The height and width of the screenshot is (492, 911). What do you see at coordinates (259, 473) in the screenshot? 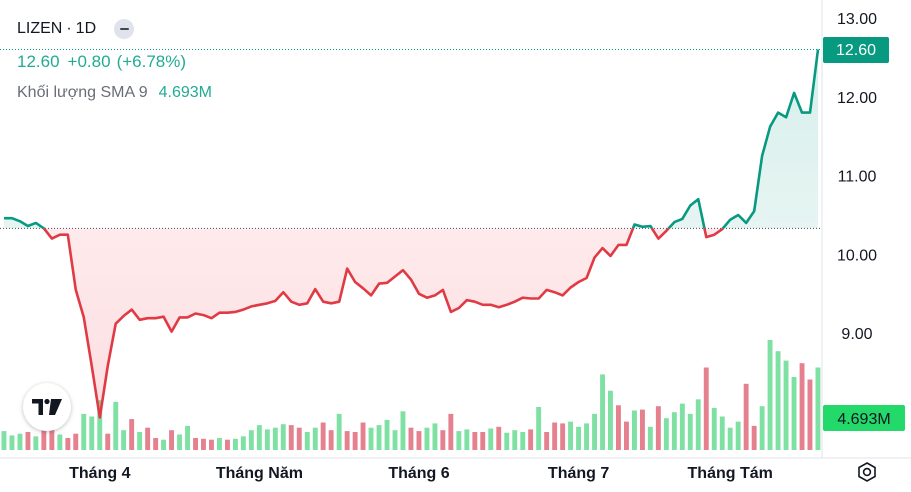
I see `x-tick-label: Tháng Năm` at bounding box center [259, 473].